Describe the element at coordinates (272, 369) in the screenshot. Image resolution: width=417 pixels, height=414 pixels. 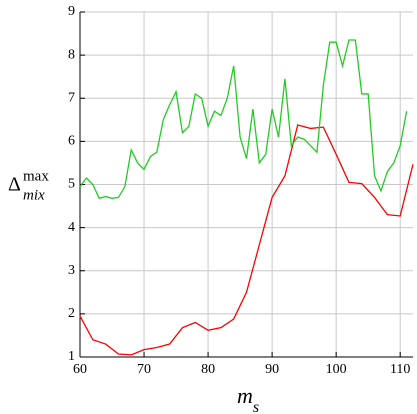
I see `x-tick-label: 90` at that location.